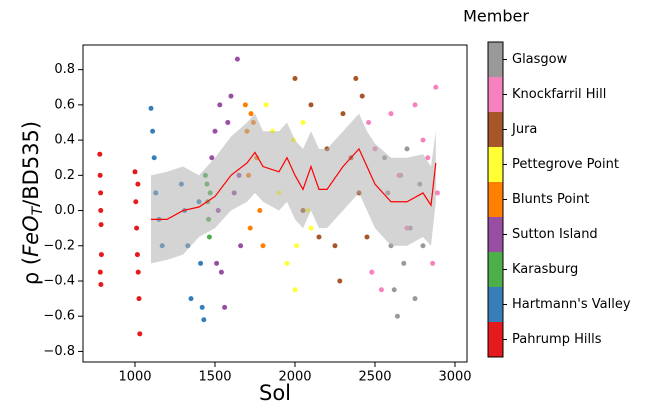 Image resolution: width=646 pixels, height=410 pixels. Describe the element at coordinates (31, 164) in the screenshot. I see `y-label-suffix: /BD535)` at that location.